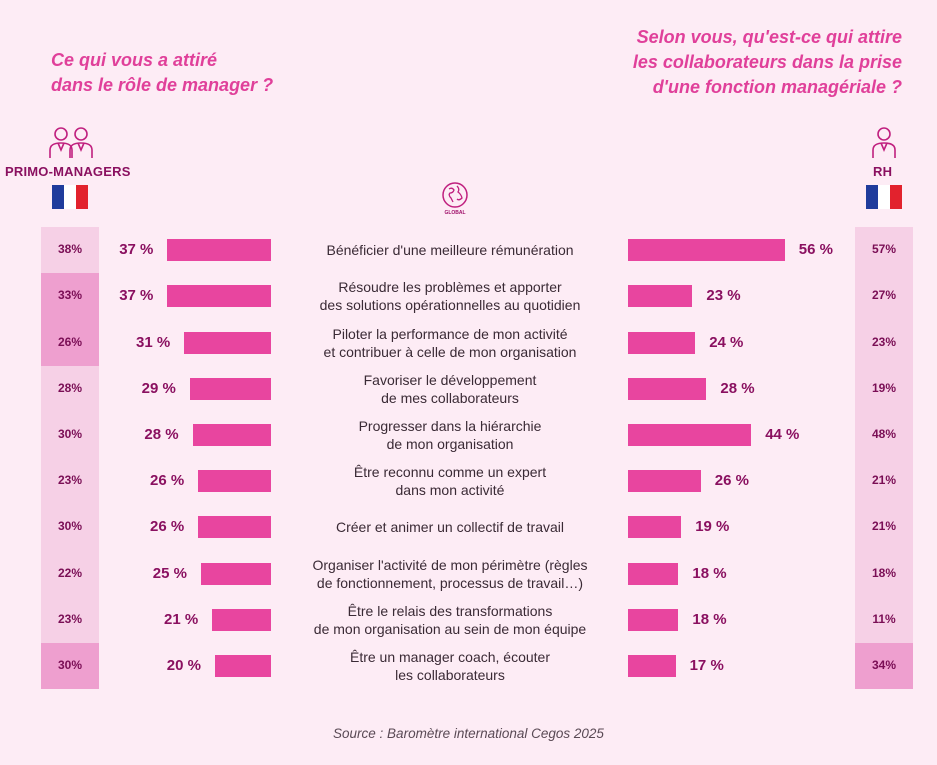 The image size is (937, 765). Describe the element at coordinates (70, 249) in the screenshot. I see `primo-side-value: 38%` at that location.